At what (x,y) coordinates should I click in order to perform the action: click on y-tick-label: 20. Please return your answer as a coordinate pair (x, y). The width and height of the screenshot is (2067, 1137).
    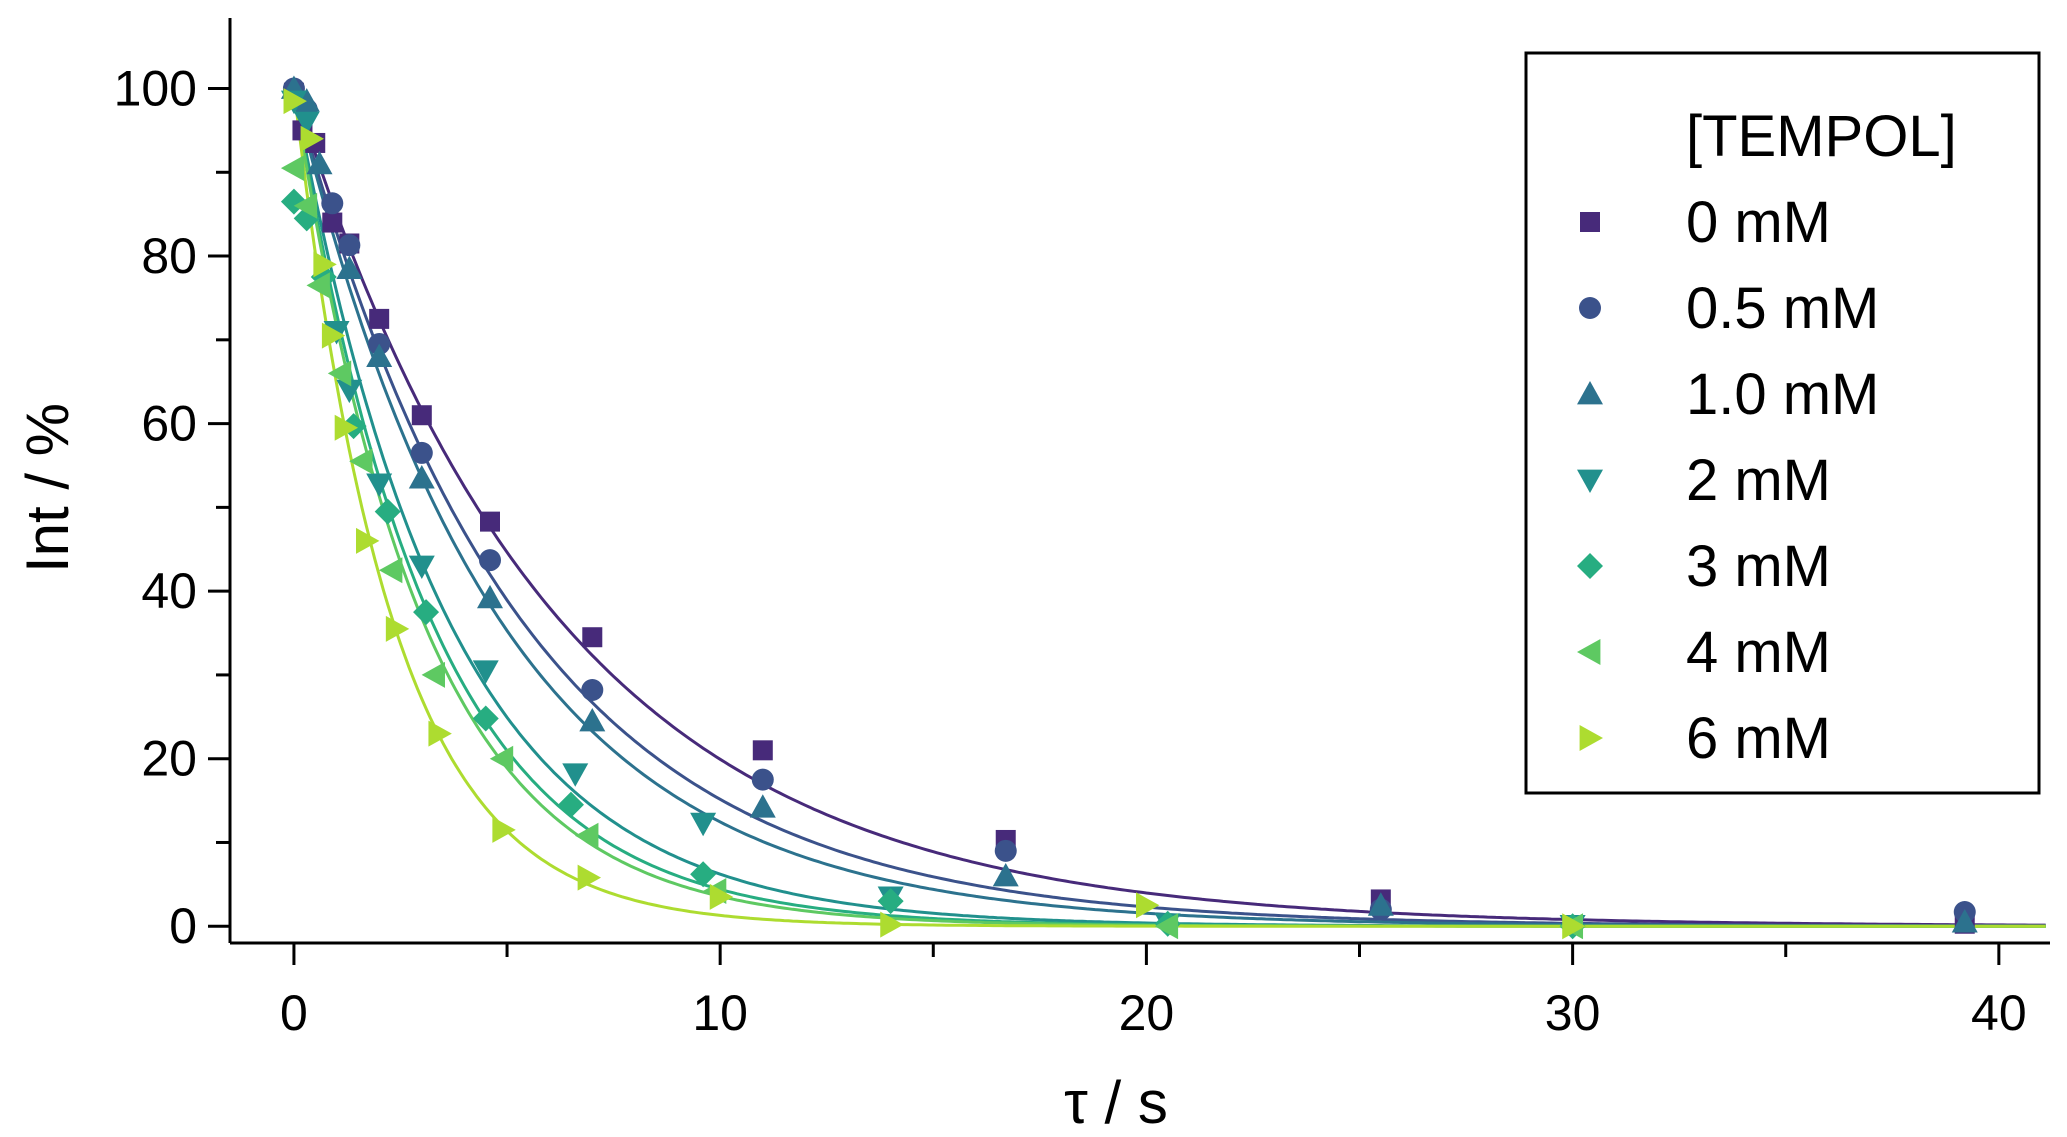
    Looking at the image, I should click on (169, 759).